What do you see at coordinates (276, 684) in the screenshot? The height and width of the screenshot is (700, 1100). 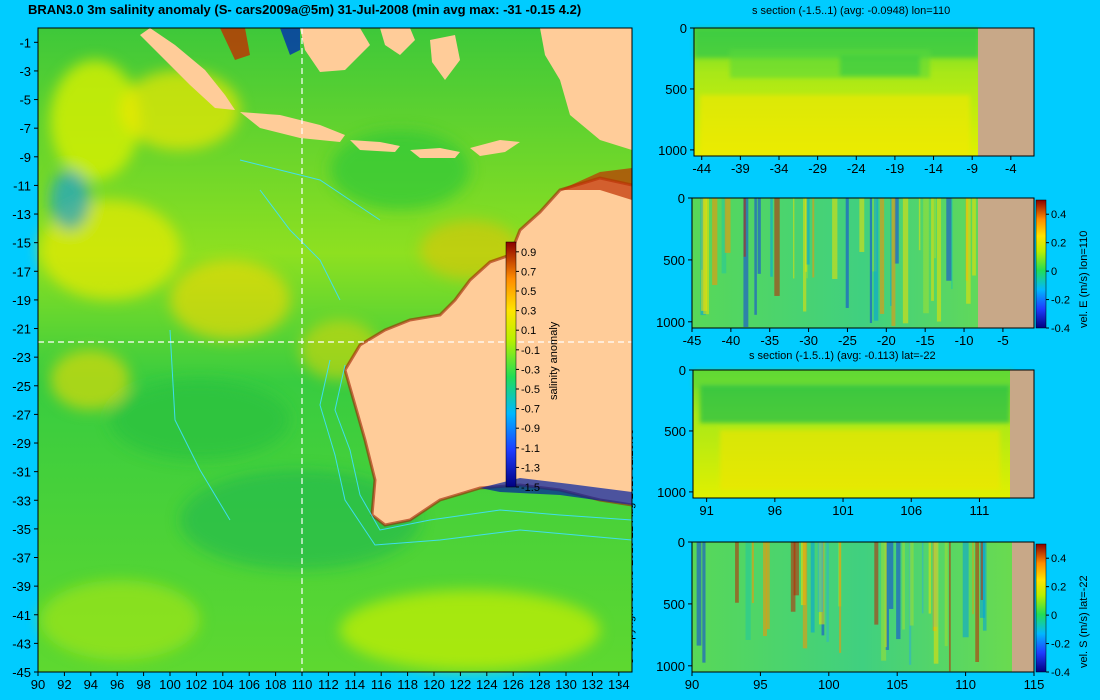 I see `x-tick-label: 108` at bounding box center [276, 684].